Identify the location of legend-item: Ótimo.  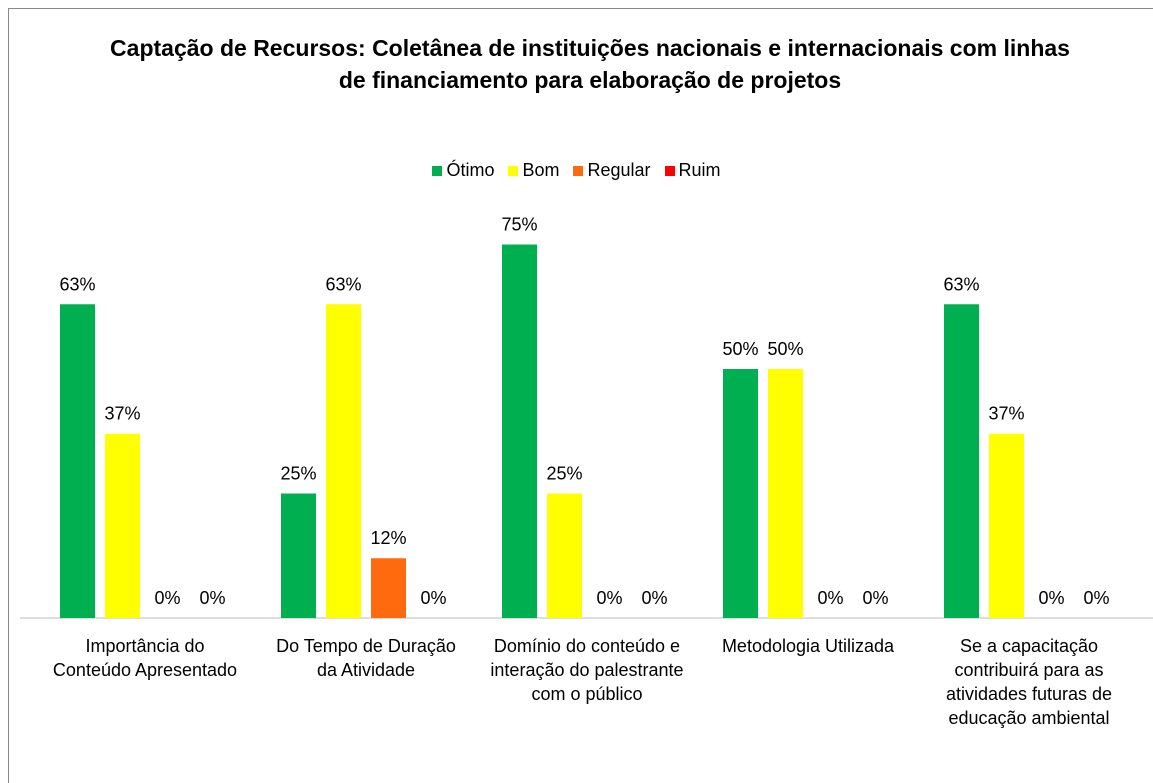
(463, 170).